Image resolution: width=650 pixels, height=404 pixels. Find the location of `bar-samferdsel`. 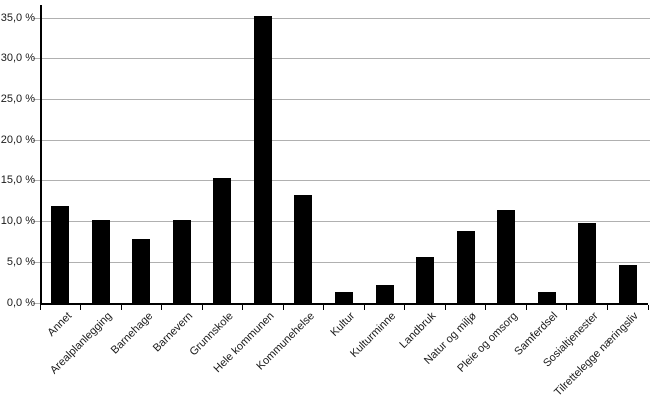

bar-samferdsel is located at coordinates (546, 297).